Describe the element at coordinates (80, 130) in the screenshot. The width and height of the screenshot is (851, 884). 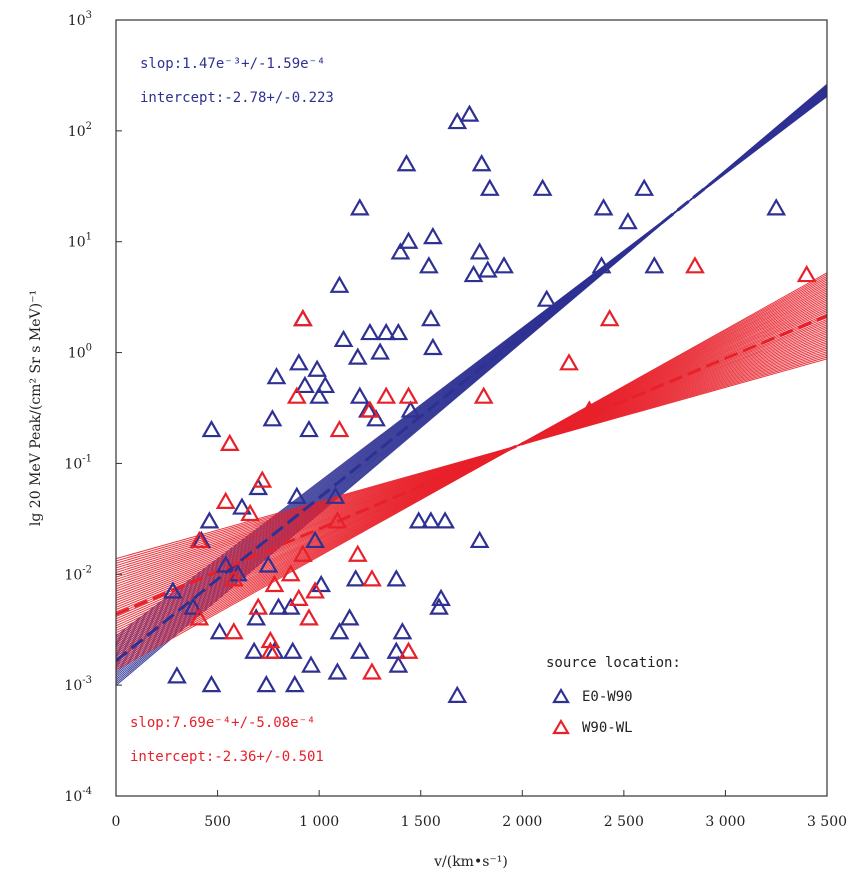
I see `y-tick-label: 10²` at that location.